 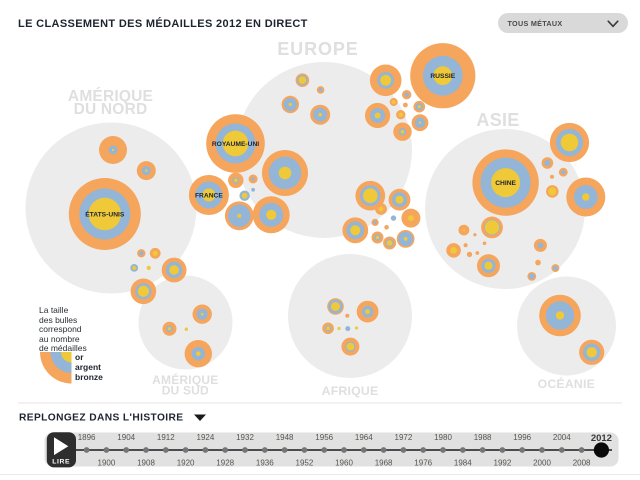 What do you see at coordinates (101, 418) in the screenshot?
I see `svg-text: REPLONGEZ DANS L'HISTOIRE` at bounding box center [101, 418].